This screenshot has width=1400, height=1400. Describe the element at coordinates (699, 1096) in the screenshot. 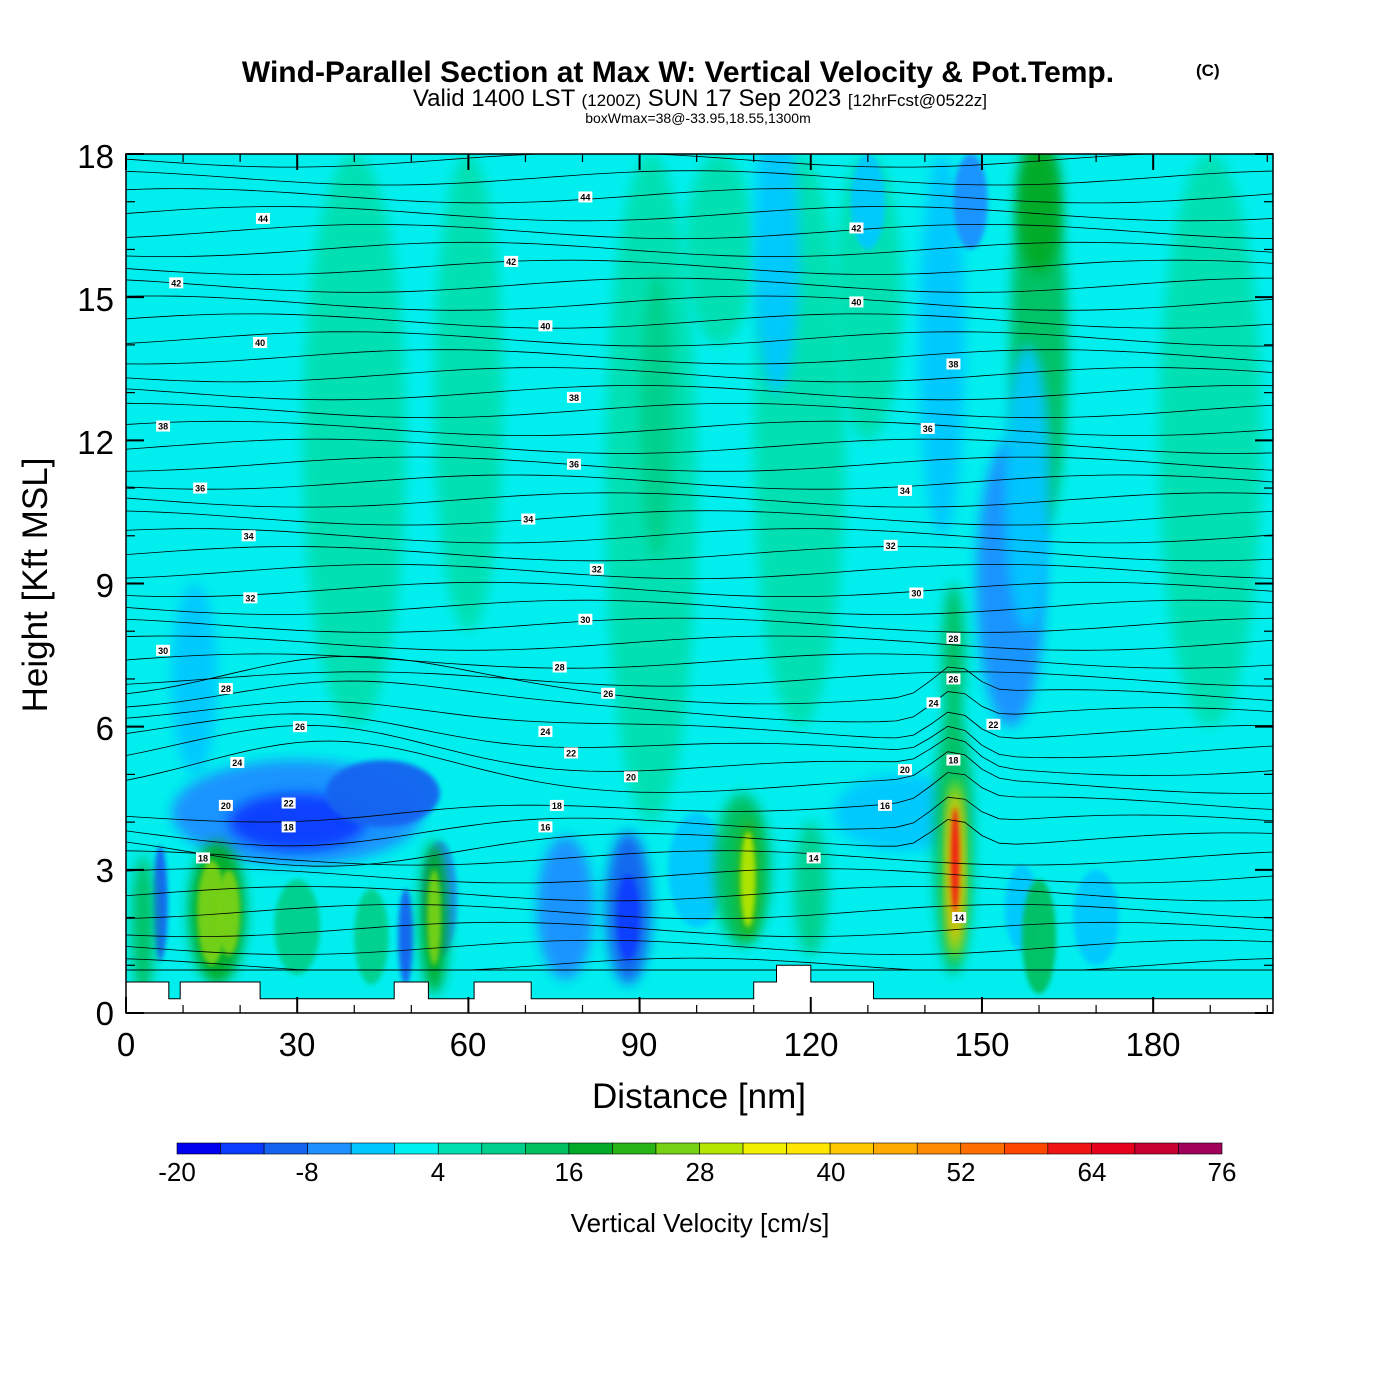

I see `x-axis-label: Distance [nm]` at that location.